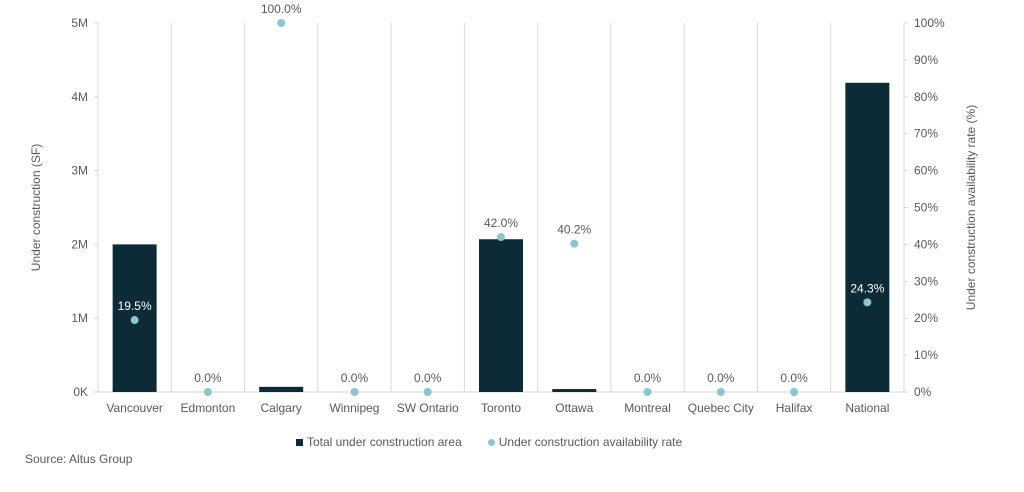 This screenshot has height=492, width=1024. What do you see at coordinates (926, 208) in the screenshot?
I see `right-tick-label: 50%` at bounding box center [926, 208].